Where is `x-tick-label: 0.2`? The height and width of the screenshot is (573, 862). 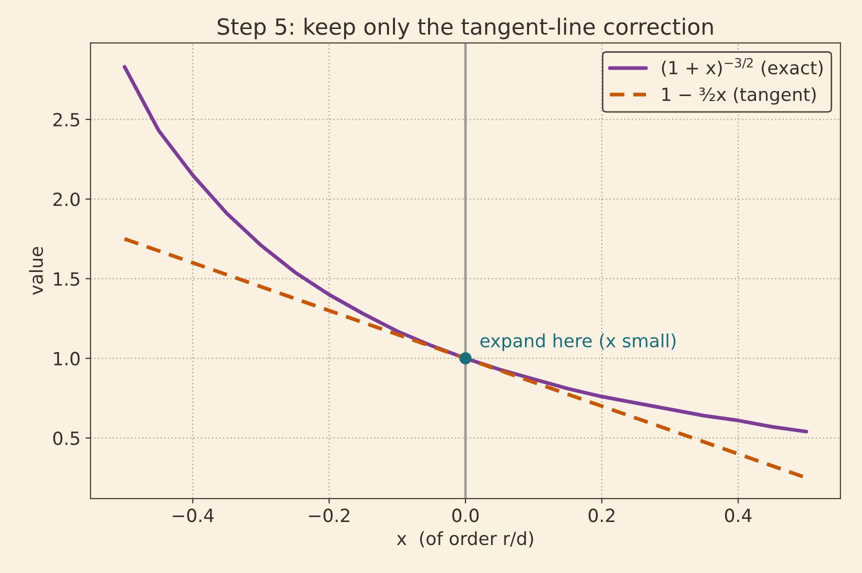 x-tick-label: 0.2 is located at coordinates (601, 515).